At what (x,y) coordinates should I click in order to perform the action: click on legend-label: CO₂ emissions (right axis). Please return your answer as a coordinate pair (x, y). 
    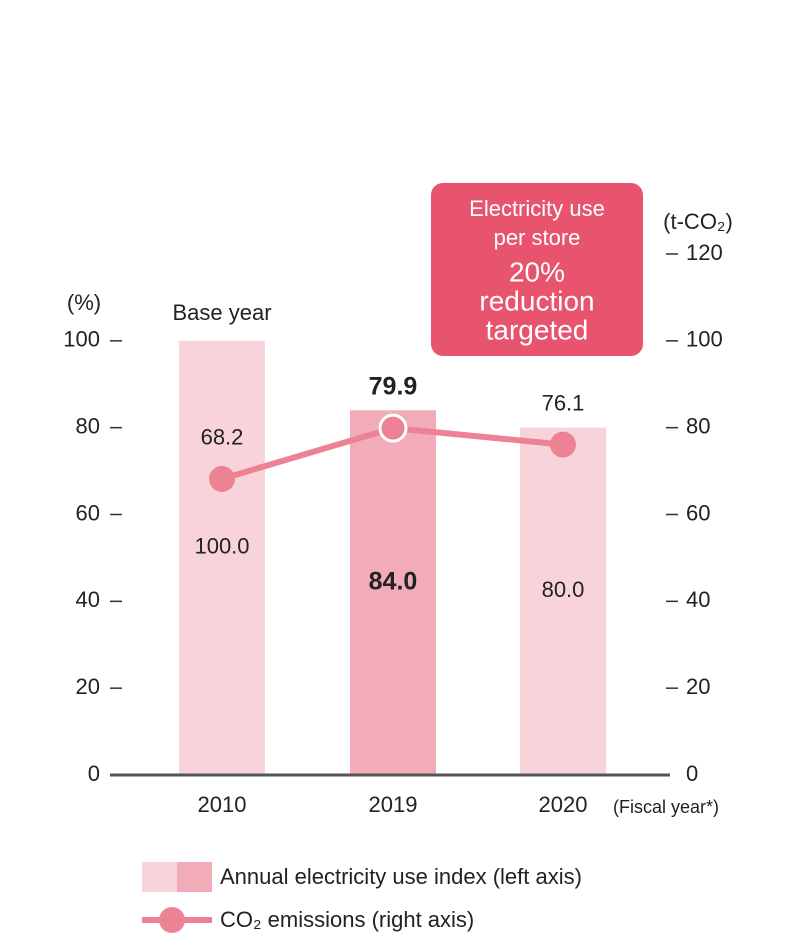
    Looking at the image, I should click on (347, 919).